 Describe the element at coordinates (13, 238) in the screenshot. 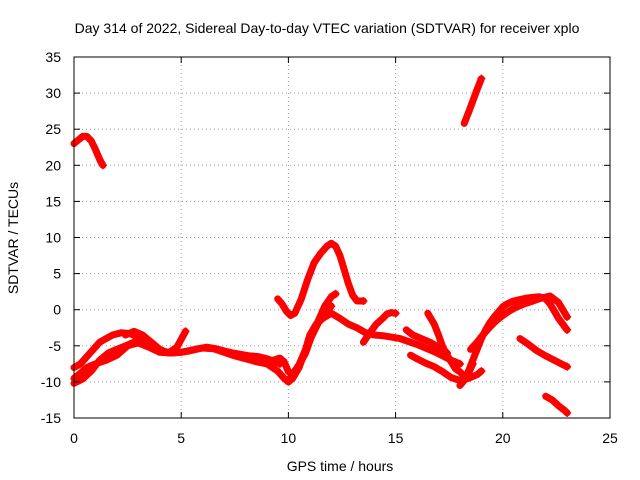

I see `y-axis-label: SDTVAR / TECUs` at that location.